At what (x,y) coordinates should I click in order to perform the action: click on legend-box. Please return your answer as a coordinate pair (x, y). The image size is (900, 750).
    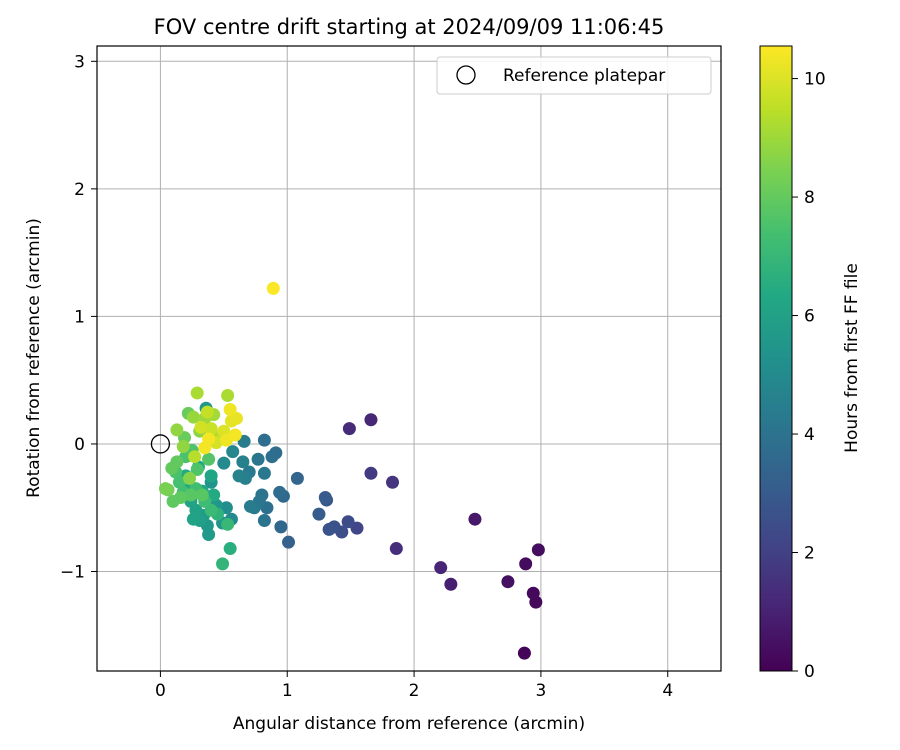
    Looking at the image, I should click on (574, 75).